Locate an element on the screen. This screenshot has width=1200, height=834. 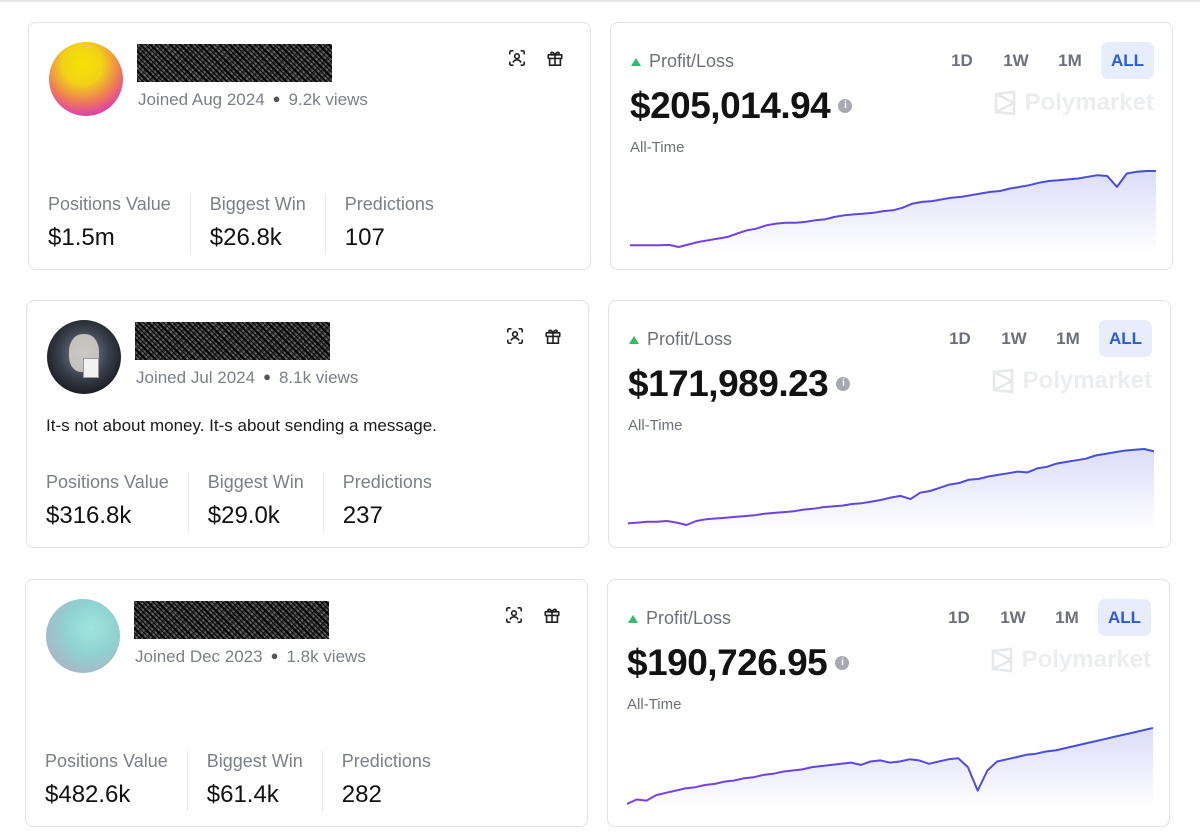
profile-meta: Joined Aug 2024 ● 9.2k views is located at coordinates (253, 100).